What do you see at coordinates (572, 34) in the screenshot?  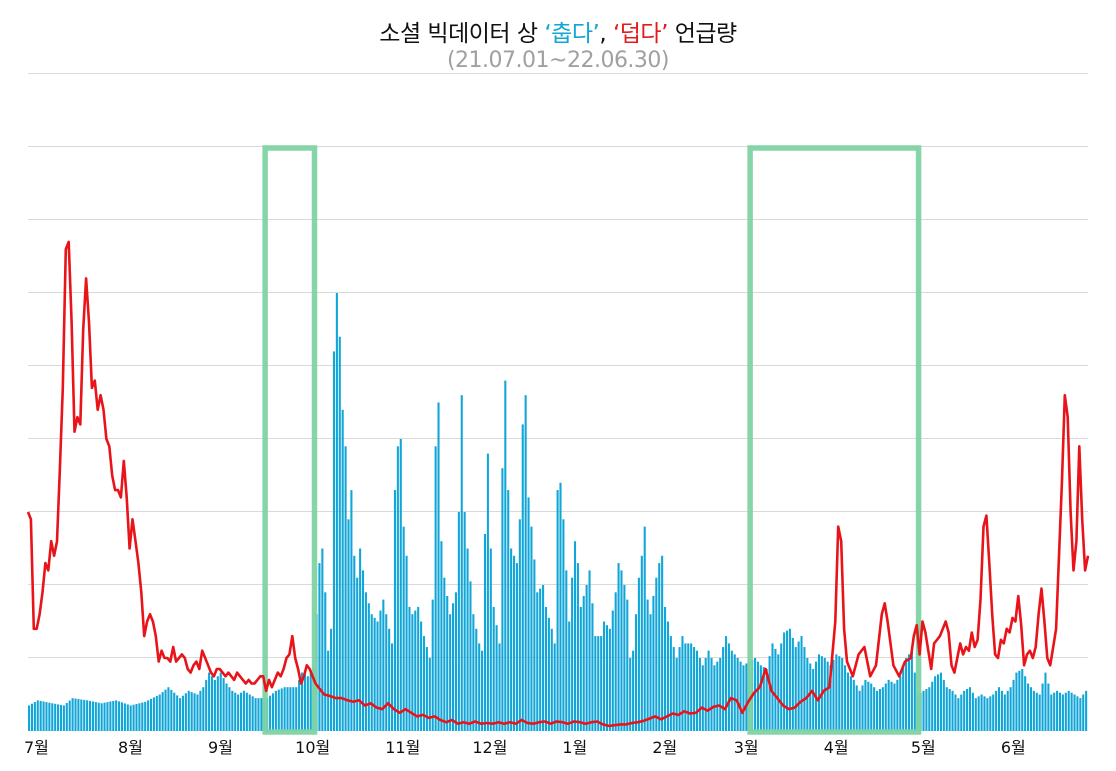 I see `keyword-cold: ‘춥다’` at bounding box center [572, 34].